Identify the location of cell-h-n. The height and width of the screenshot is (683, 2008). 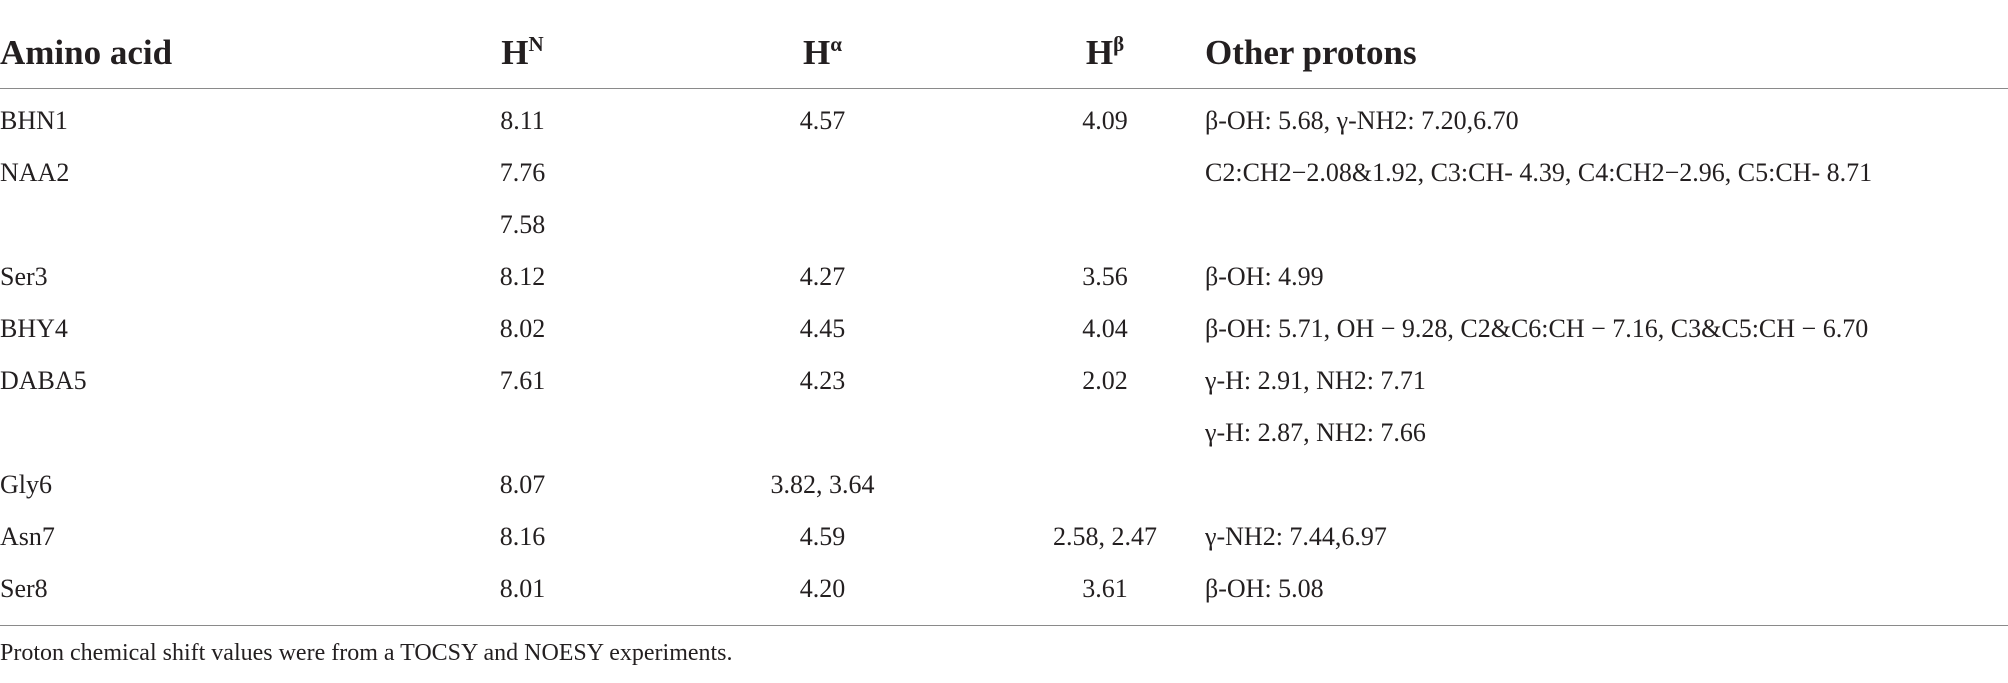
(522, 433).